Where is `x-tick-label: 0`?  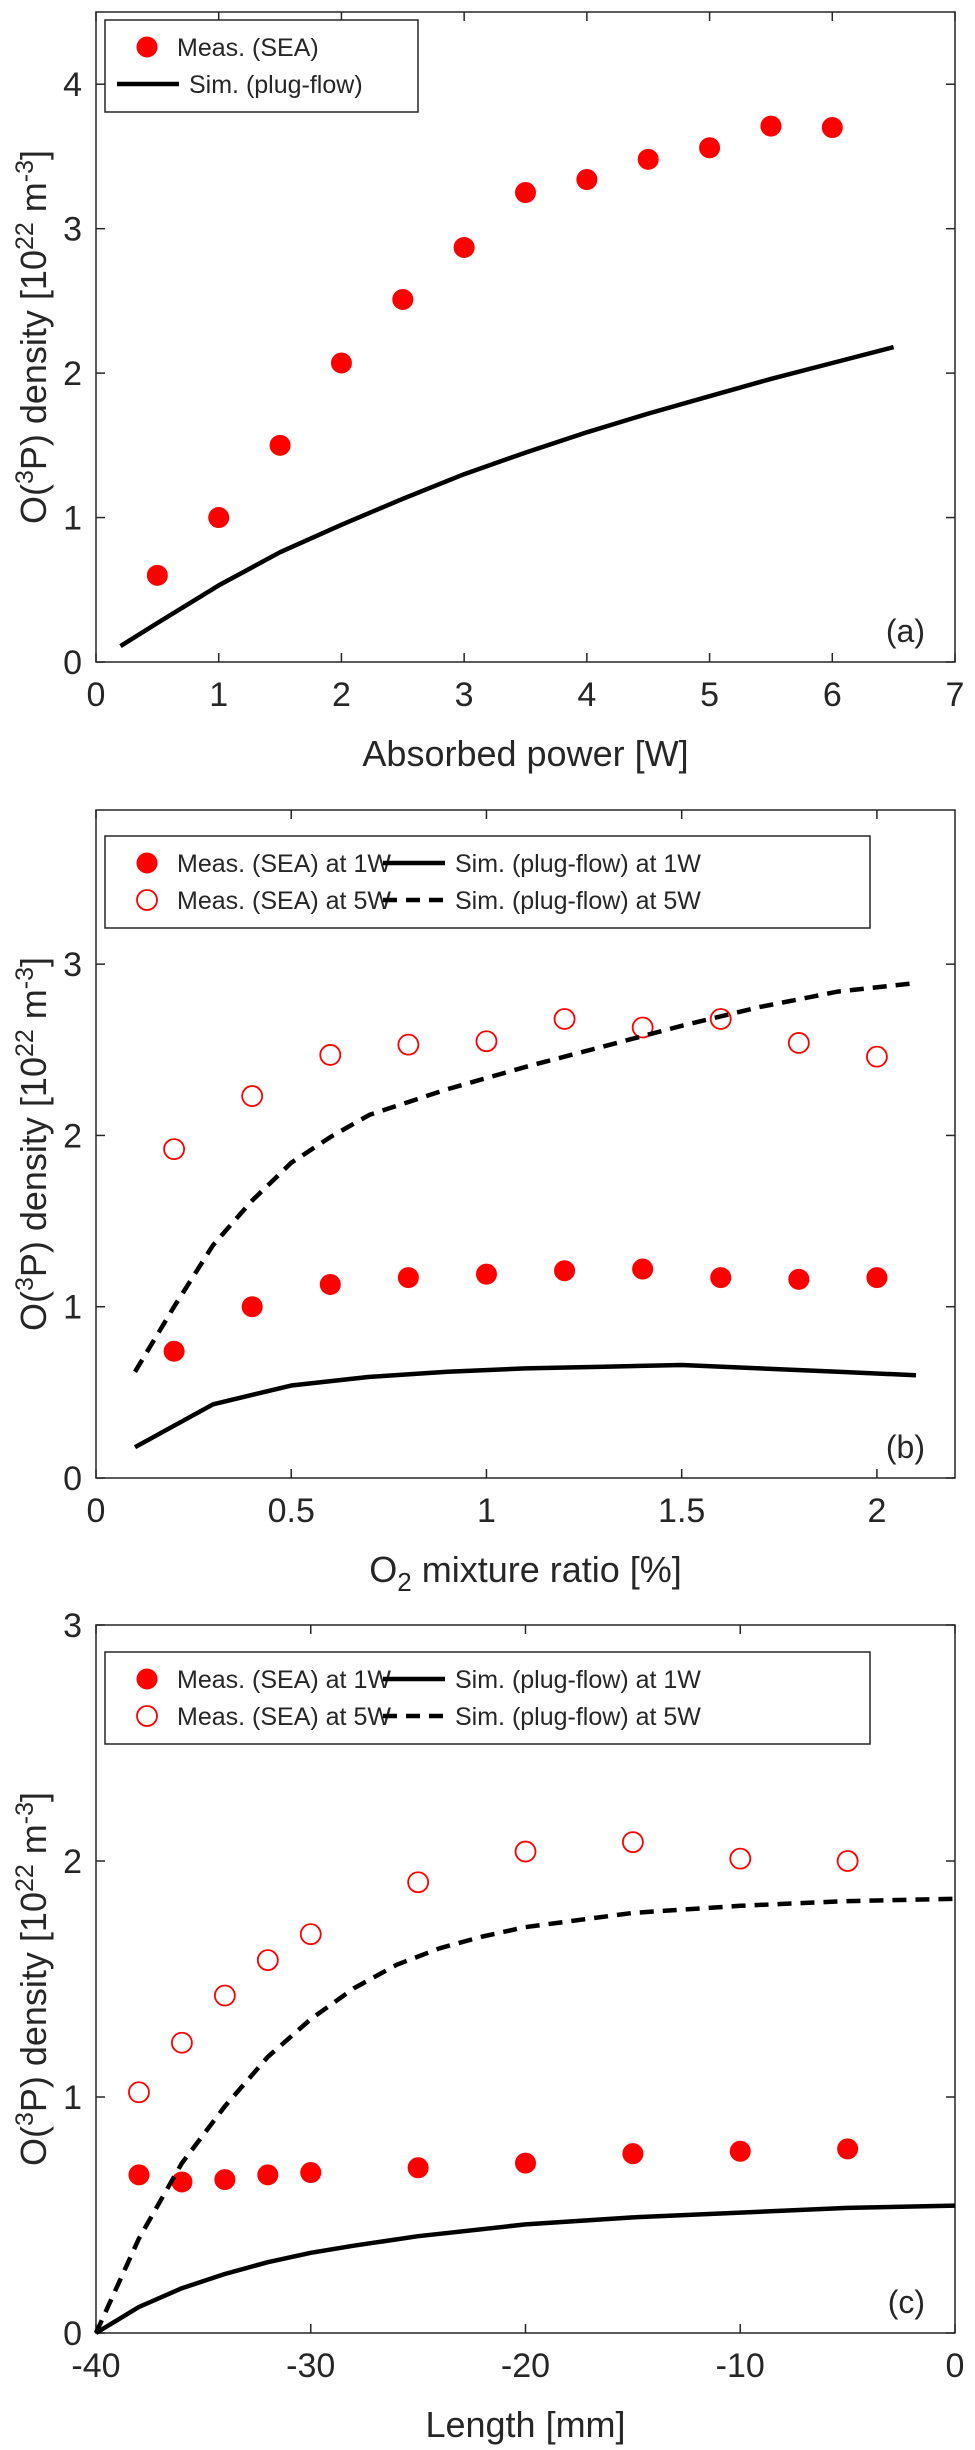
x-tick-label: 0 is located at coordinates (96, 1511).